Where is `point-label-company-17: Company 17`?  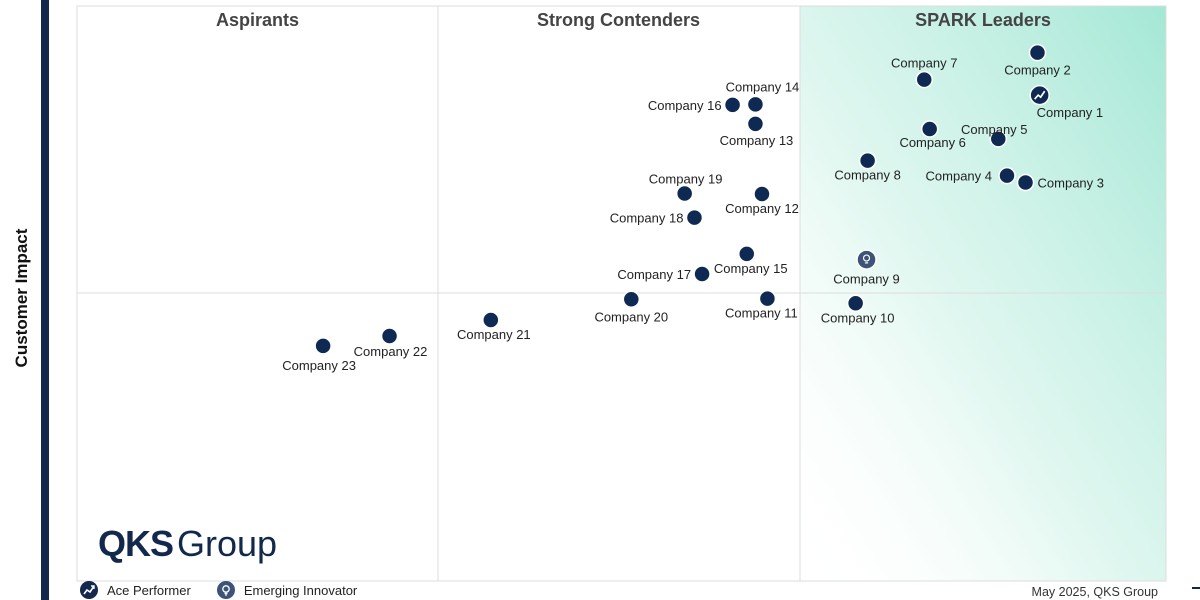 point-label-company-17: Company 17 is located at coordinates (654, 274).